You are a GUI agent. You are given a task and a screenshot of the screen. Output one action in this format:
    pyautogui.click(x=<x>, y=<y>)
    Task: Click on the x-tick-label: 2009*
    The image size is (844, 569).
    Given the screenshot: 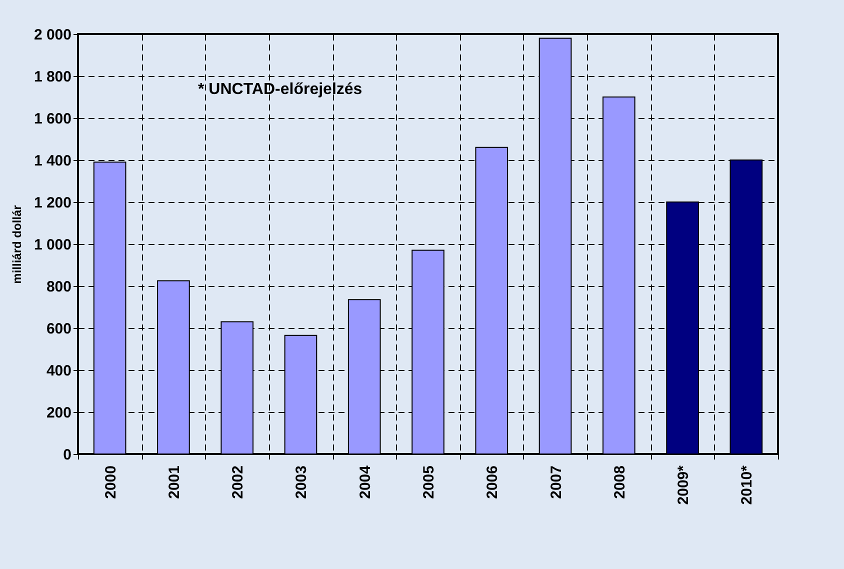 What is the action you would take?
    pyautogui.click(x=683, y=485)
    